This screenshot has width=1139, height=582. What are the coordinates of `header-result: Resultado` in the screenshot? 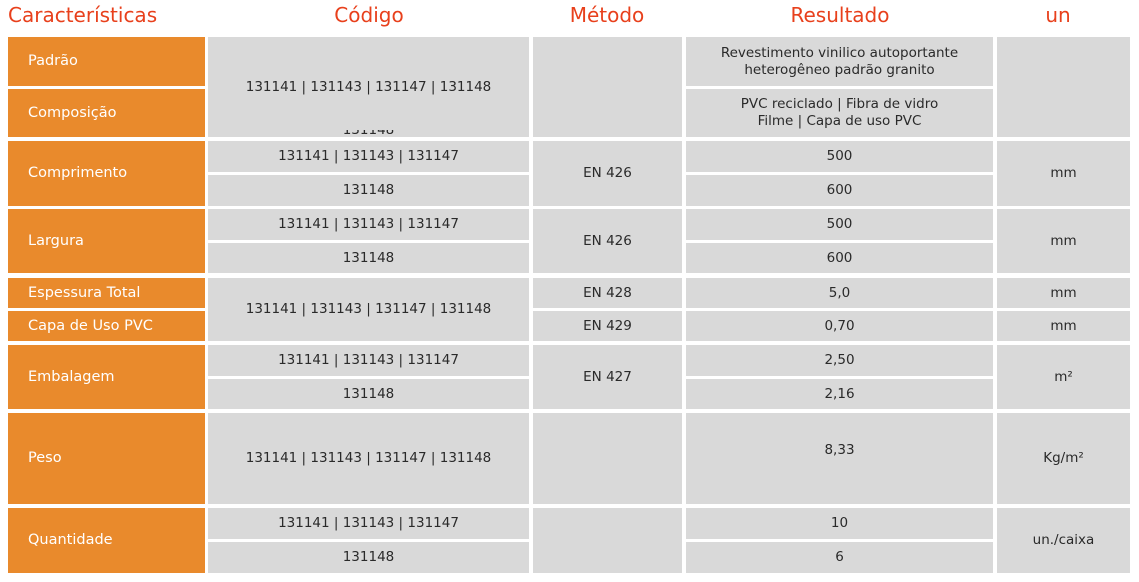 It's located at (840, 15).